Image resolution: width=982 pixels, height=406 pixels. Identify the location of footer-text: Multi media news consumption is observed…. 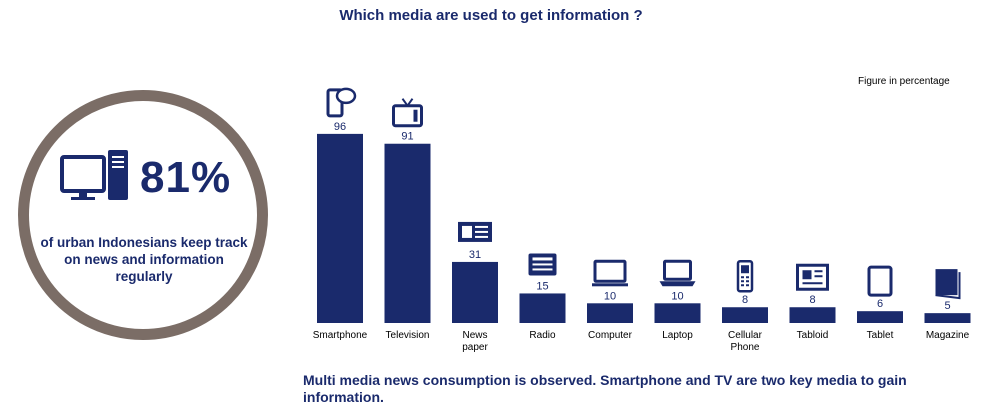
(605, 388).